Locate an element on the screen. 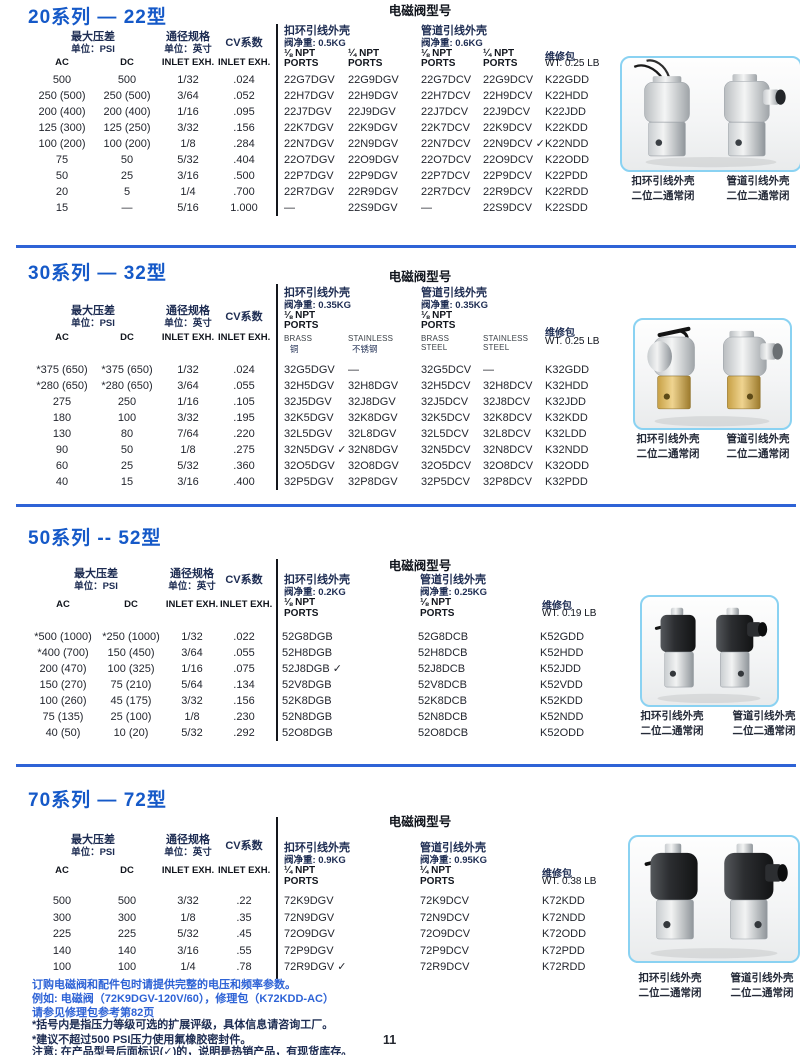 This screenshot has height=1055, width=800. valve-illustration is located at coordinates (716, 901).